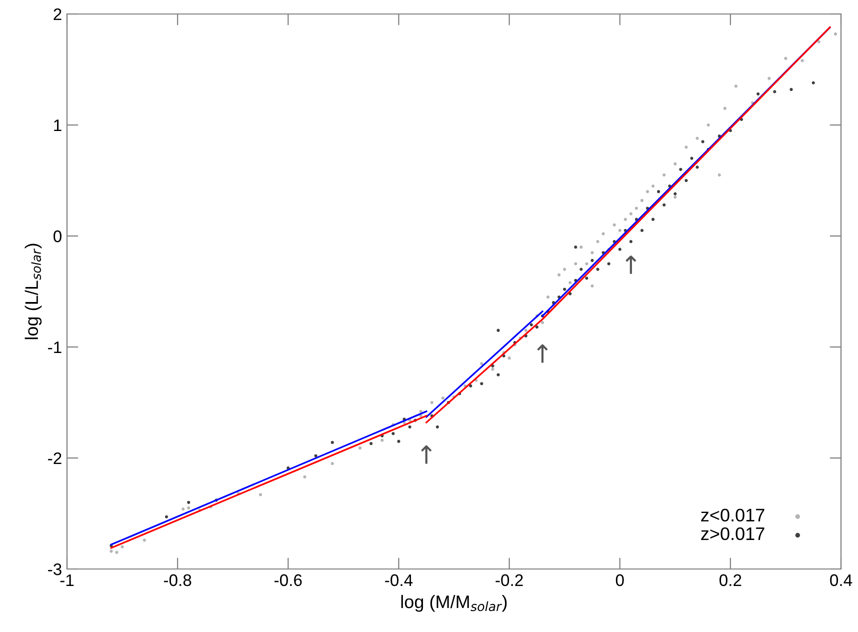 The image size is (858, 632). What do you see at coordinates (58, 126) in the screenshot?
I see `y-tick-label: 1` at bounding box center [58, 126].